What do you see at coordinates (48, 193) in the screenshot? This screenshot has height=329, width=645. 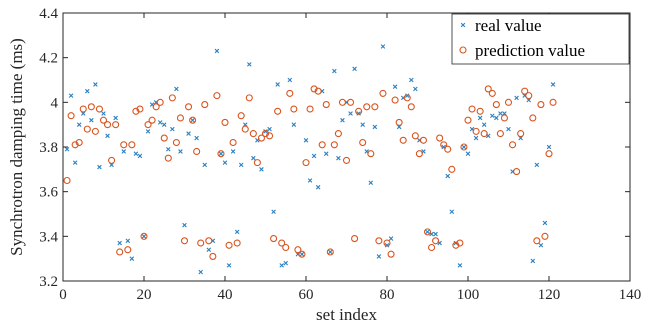 I see `y-tick-label: 3.6` at bounding box center [48, 193].